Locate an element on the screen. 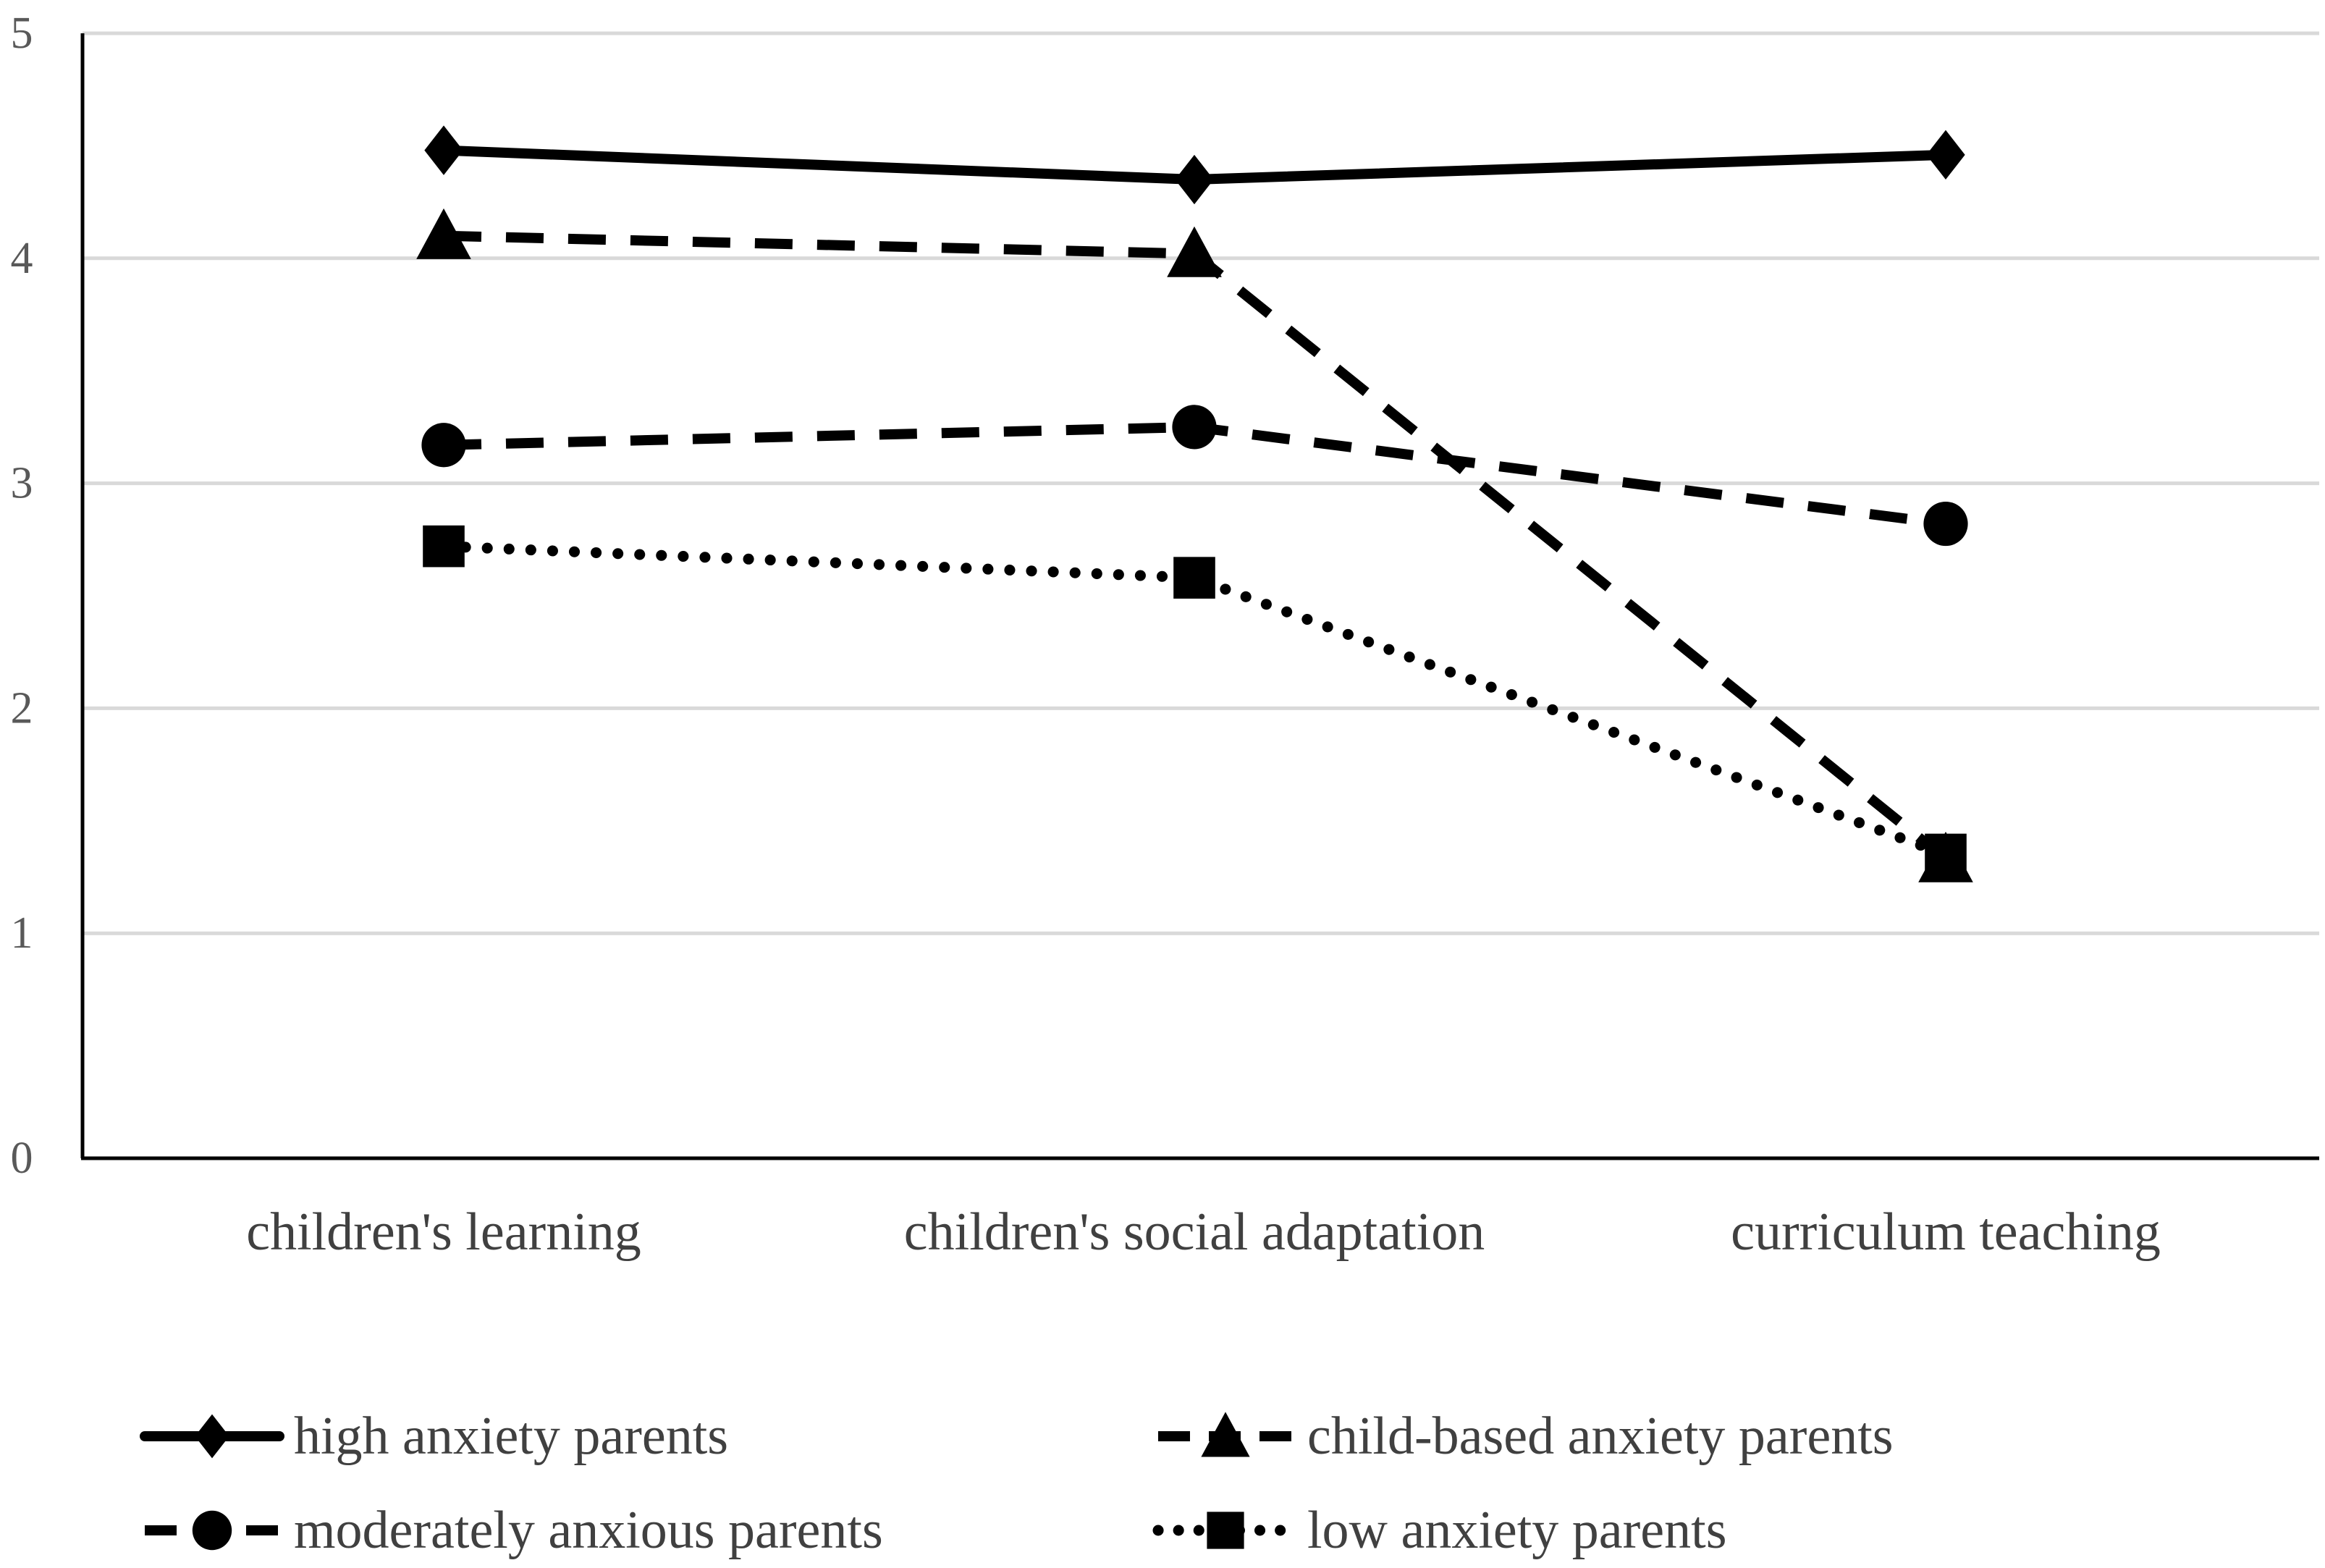 The height and width of the screenshot is (1568, 2325). y-tick-label-5: 5 is located at coordinates (22, 33).